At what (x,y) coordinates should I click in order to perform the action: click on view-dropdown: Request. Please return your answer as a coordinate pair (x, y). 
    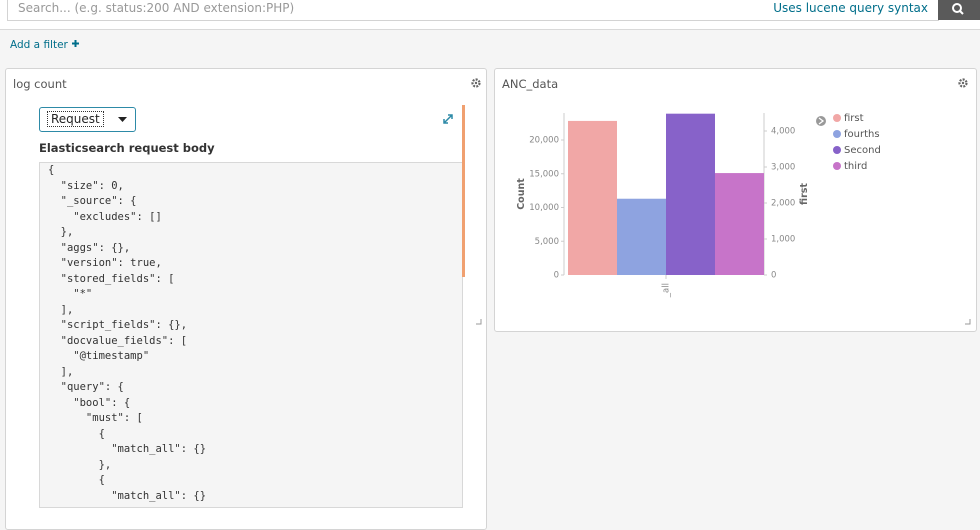
    Looking at the image, I should click on (87, 119).